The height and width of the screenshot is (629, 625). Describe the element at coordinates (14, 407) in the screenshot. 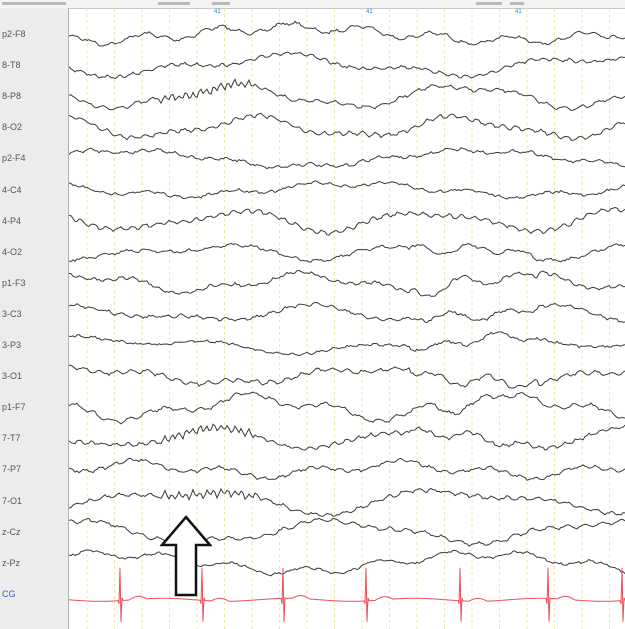

I see `channel-label: p1-F7` at that location.